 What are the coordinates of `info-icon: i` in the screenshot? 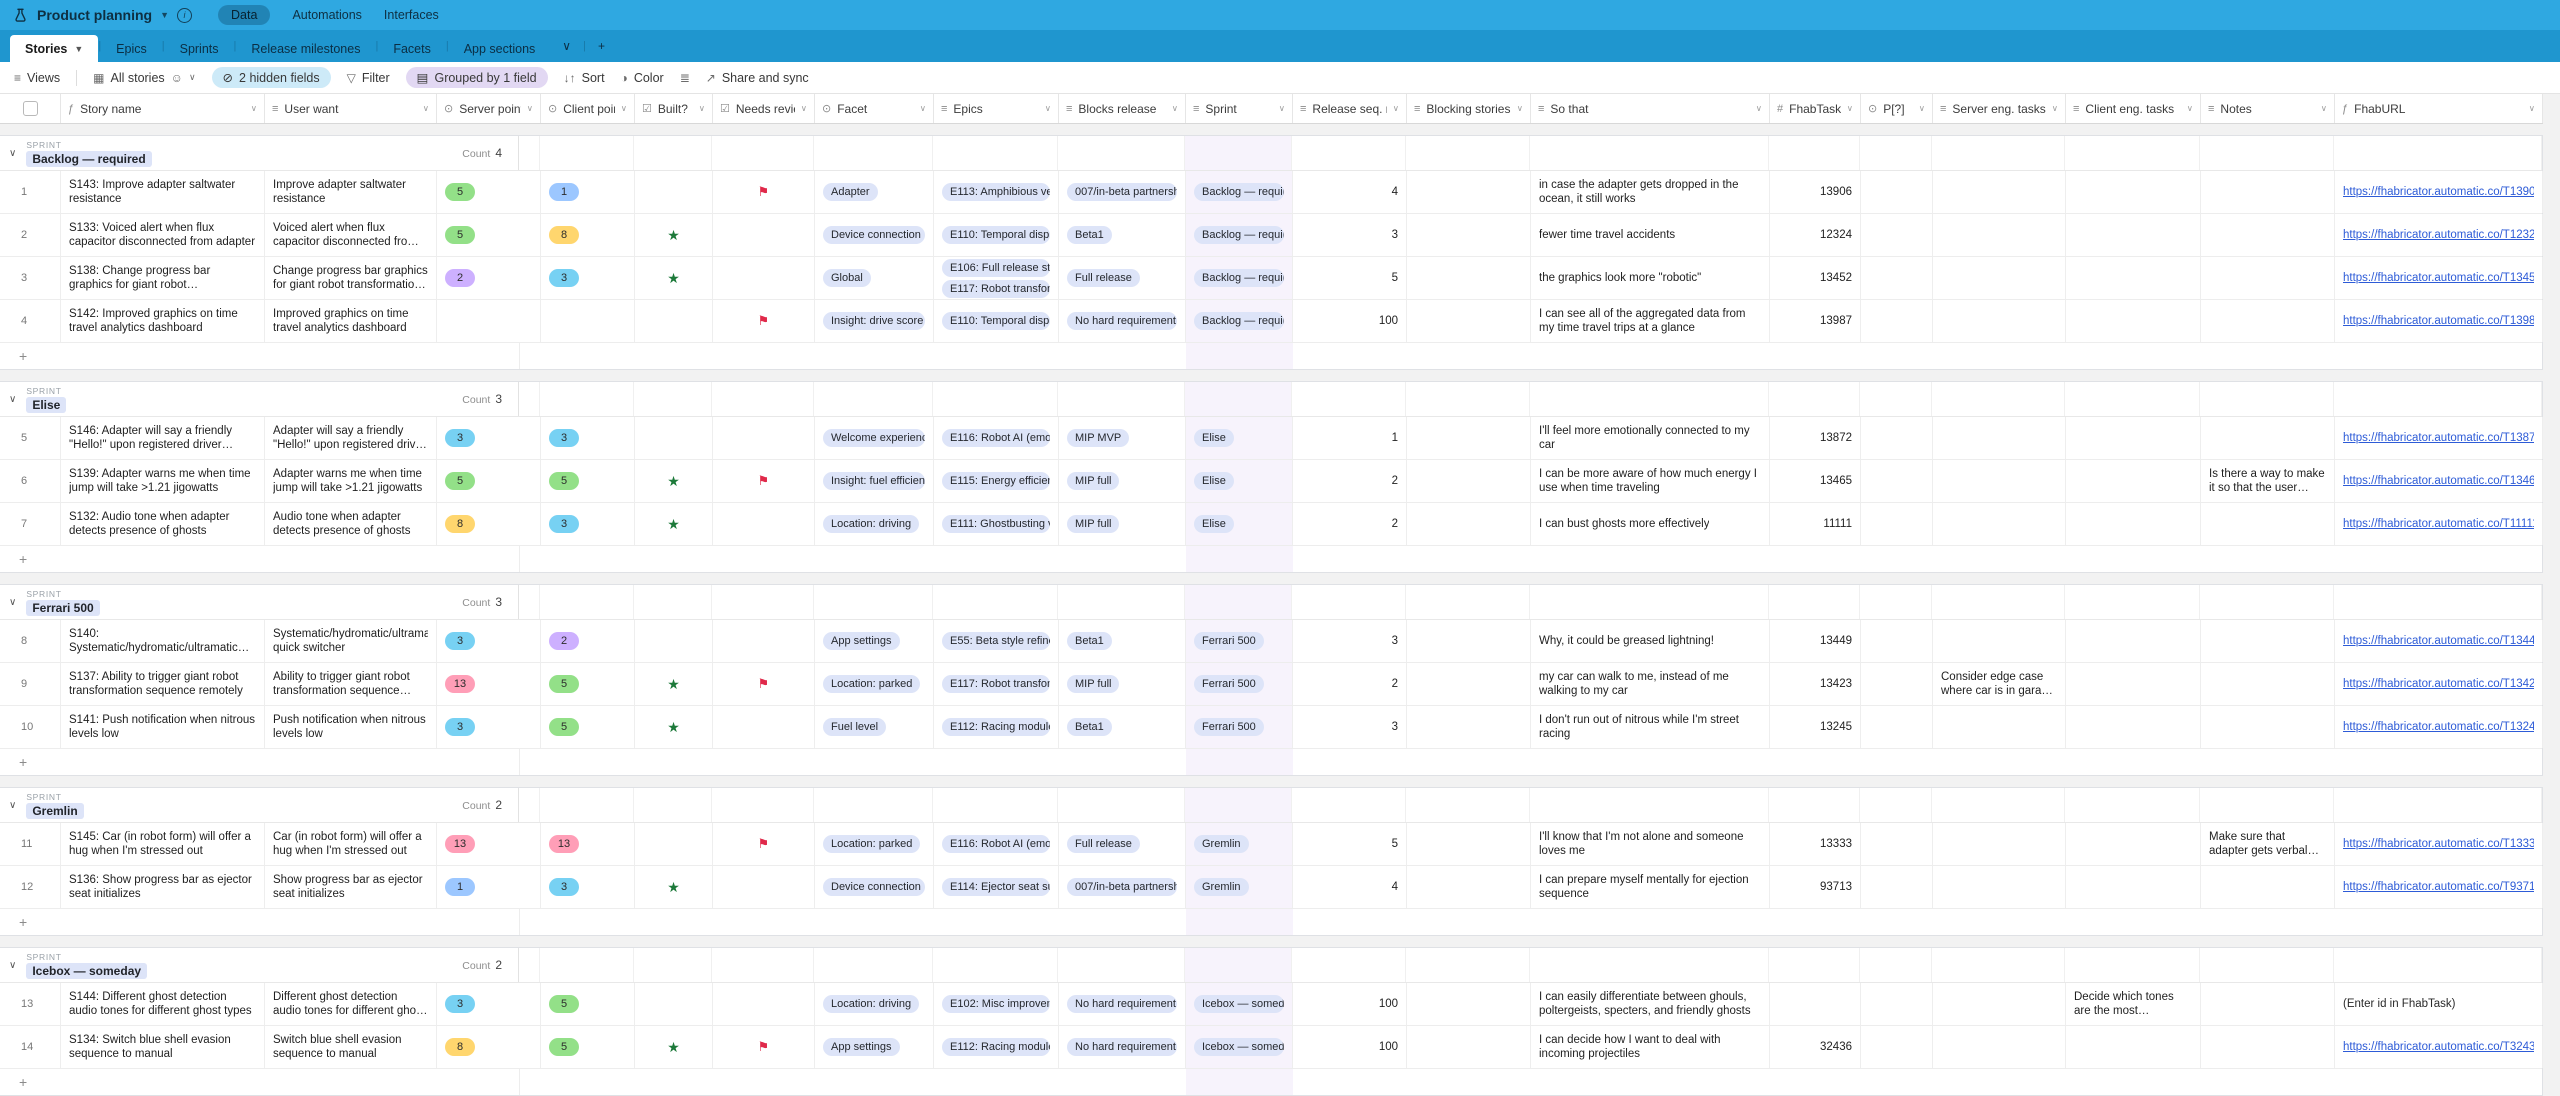 It's located at (185, 15).